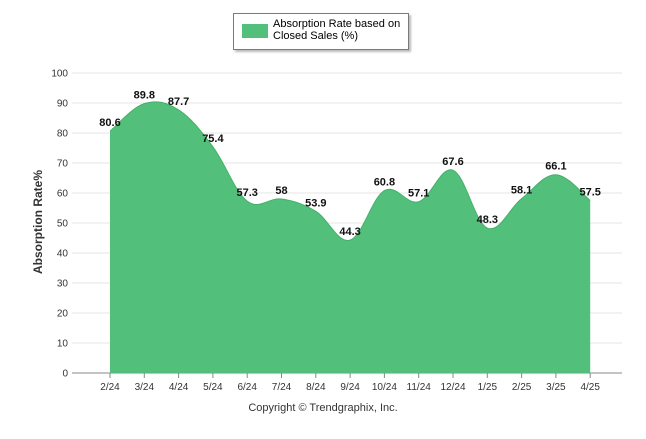 The image size is (646, 439). I want to click on data-label: 53.9, so click(315, 203).